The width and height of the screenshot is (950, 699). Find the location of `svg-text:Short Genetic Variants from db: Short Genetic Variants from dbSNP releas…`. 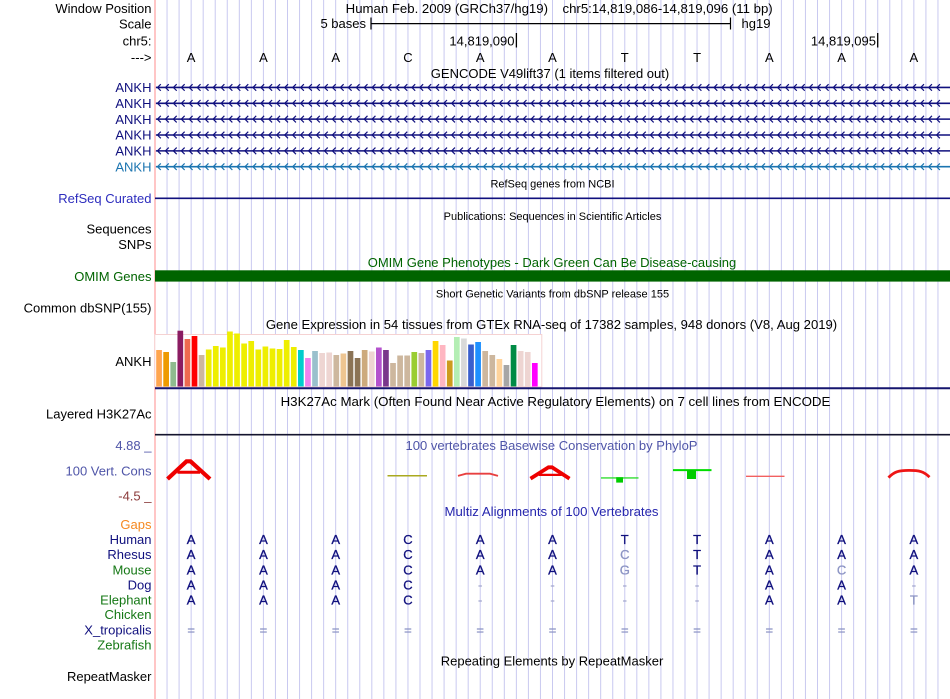

svg-text:Short Genetic Variants from db: Short Genetic Variants from dbSNP releas… is located at coordinates (552, 294).